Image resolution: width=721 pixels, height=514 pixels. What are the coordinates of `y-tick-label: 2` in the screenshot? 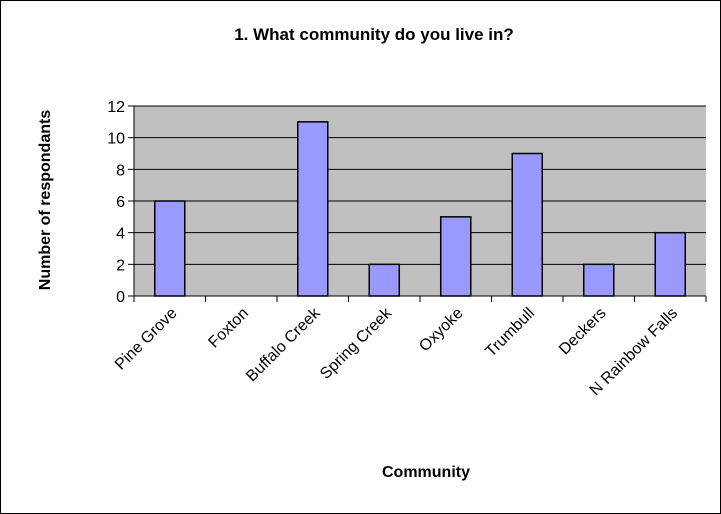 It's located at (120, 265).